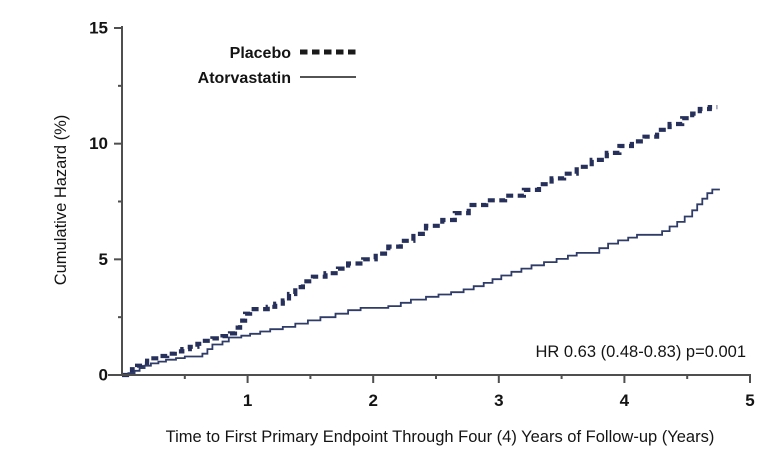  I want to click on hazard-ratio-annotation: HR 0.63 (0.48-0.83) p=0.001, so click(640, 352).